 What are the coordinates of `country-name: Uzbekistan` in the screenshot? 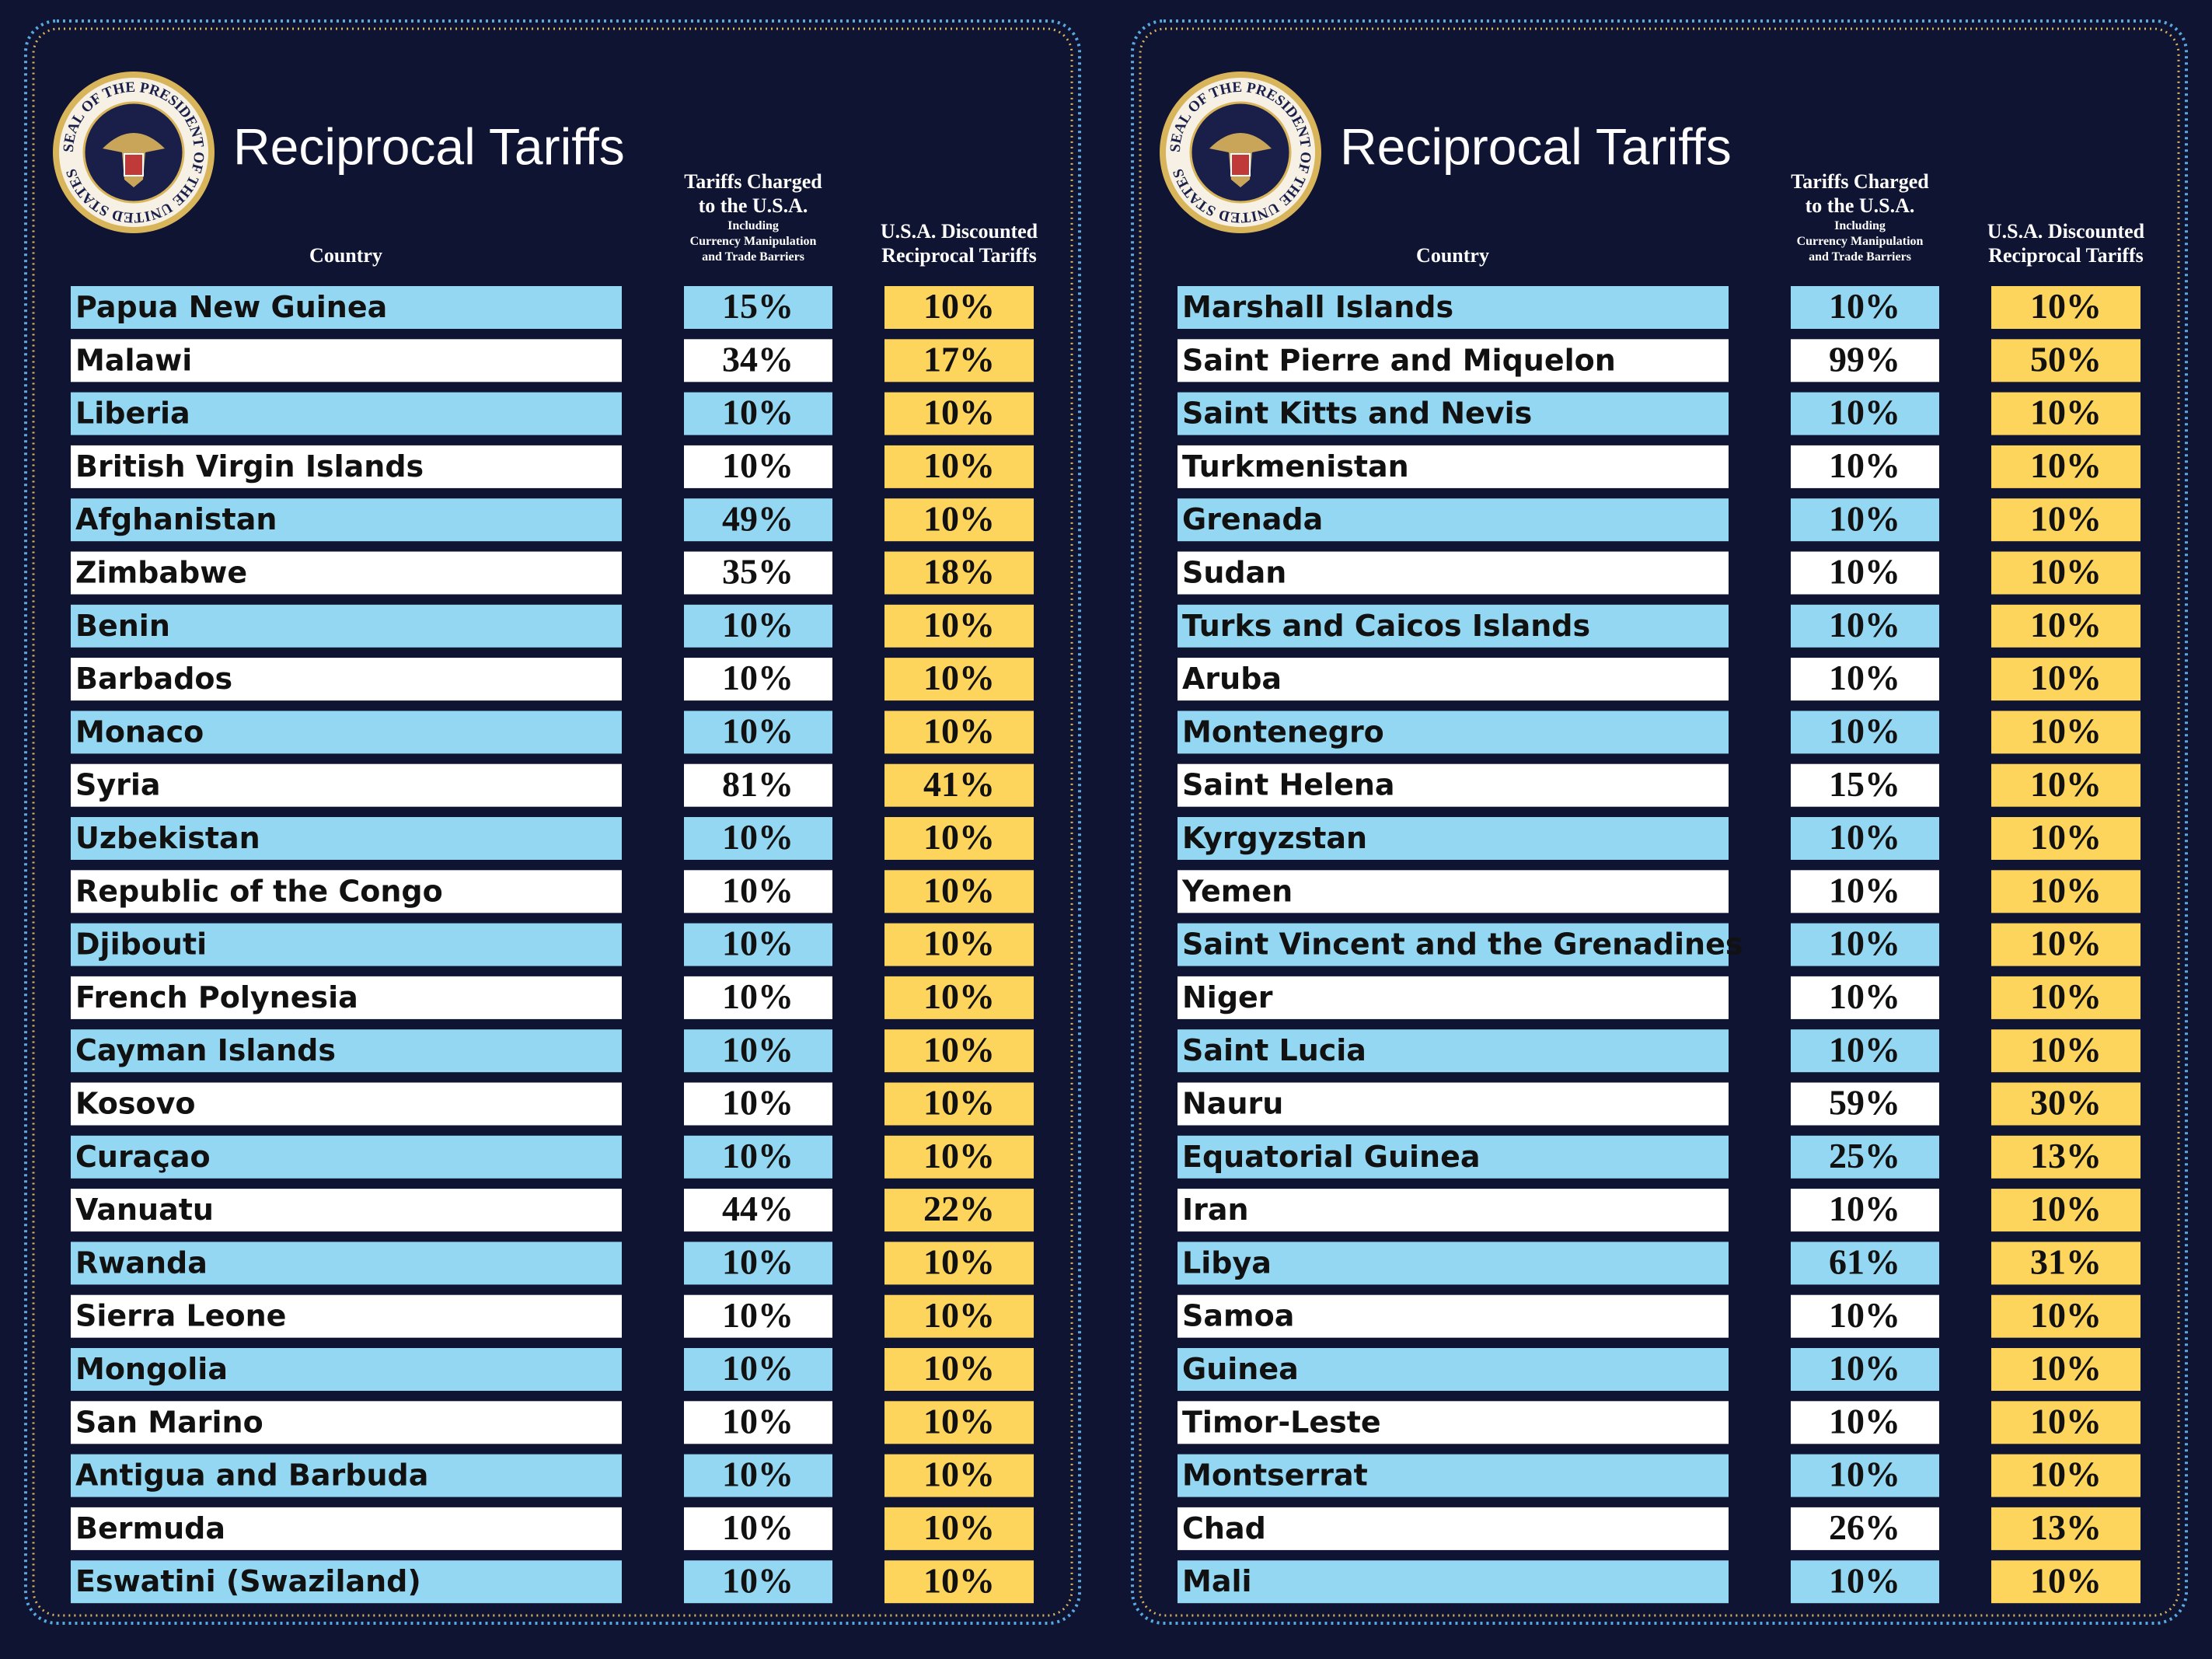 It's located at (167, 838).